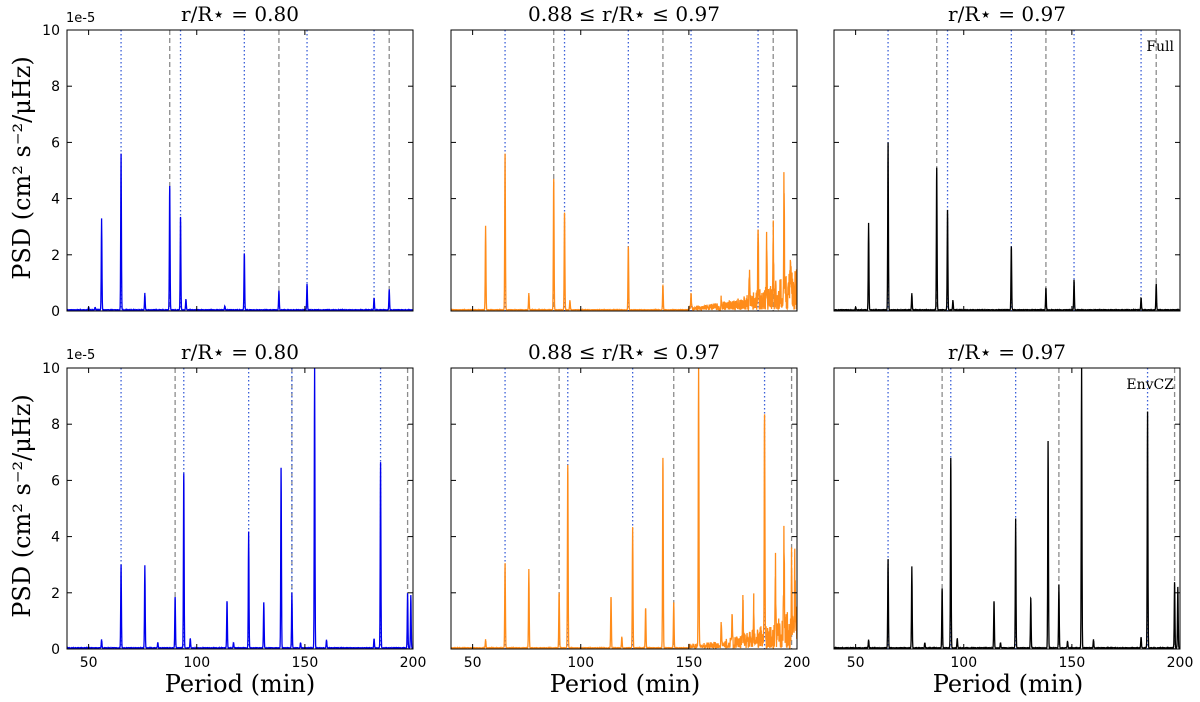 The image size is (1200, 702). What do you see at coordinates (80, 355) in the screenshot?
I see `y-offset-text-bottom: 1e-5` at bounding box center [80, 355].